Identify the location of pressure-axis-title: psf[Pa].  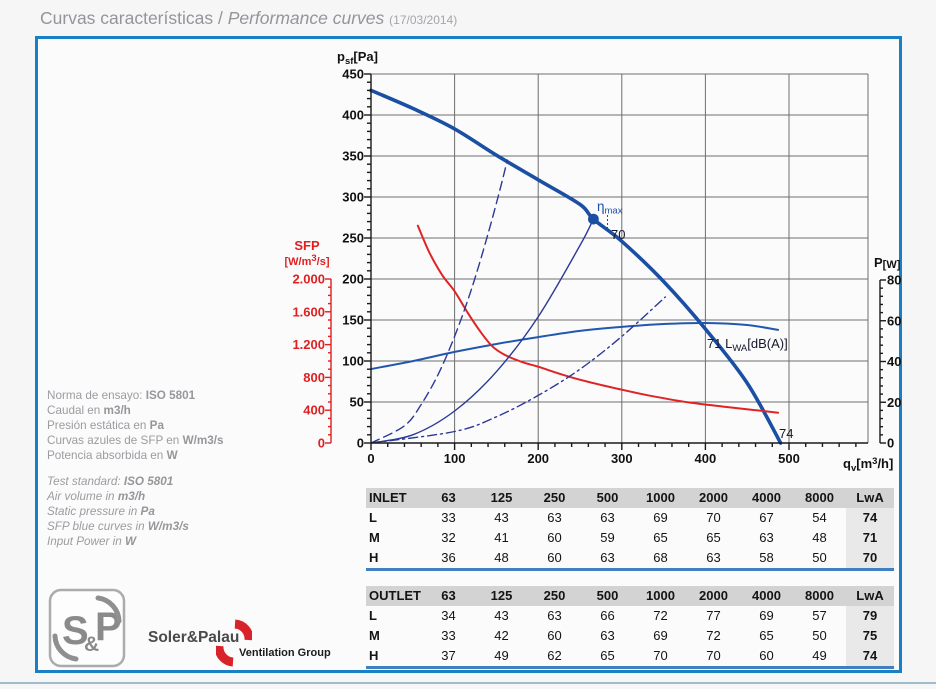
(357, 58).